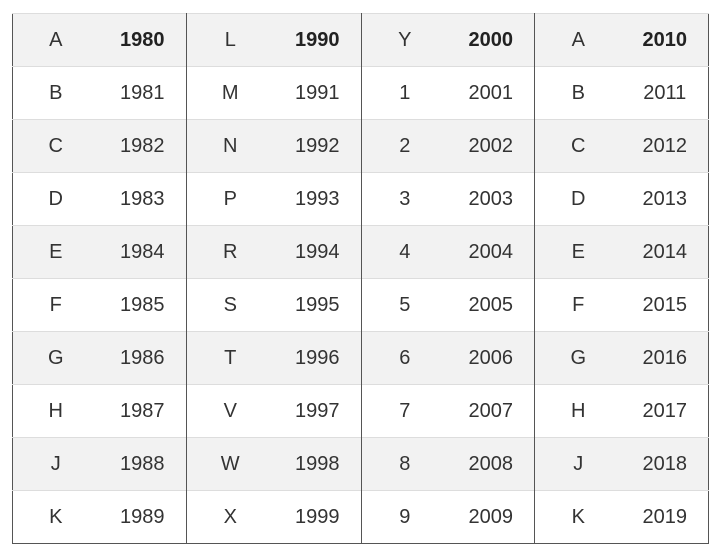 This screenshot has width=720, height=556. What do you see at coordinates (317, 40) in the screenshot?
I see `year-cell: 1990` at bounding box center [317, 40].